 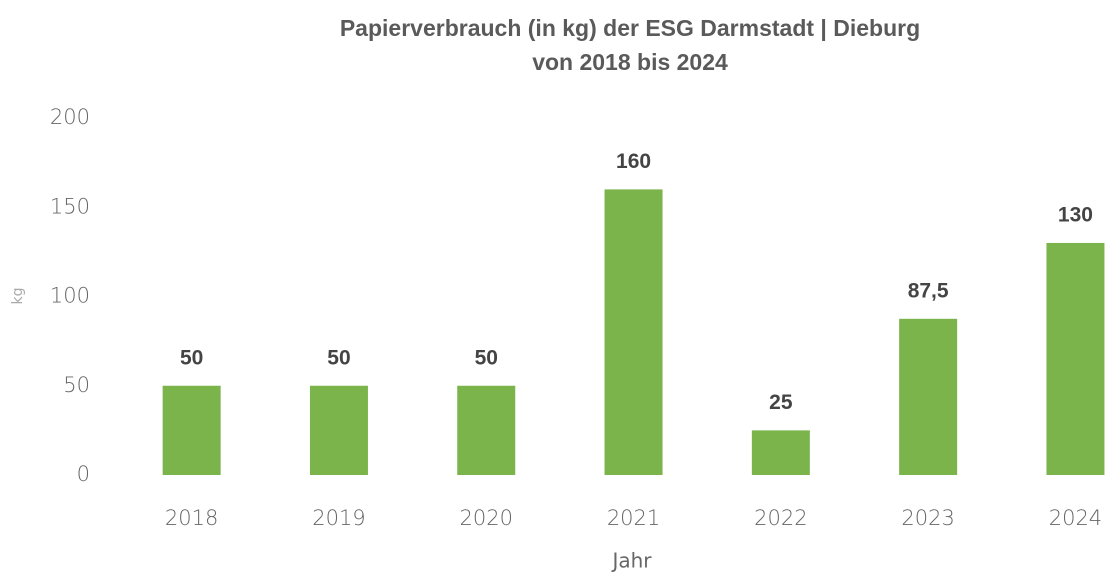 What do you see at coordinates (1075, 518) in the screenshot?
I see `x-tick-label: 2024` at bounding box center [1075, 518].